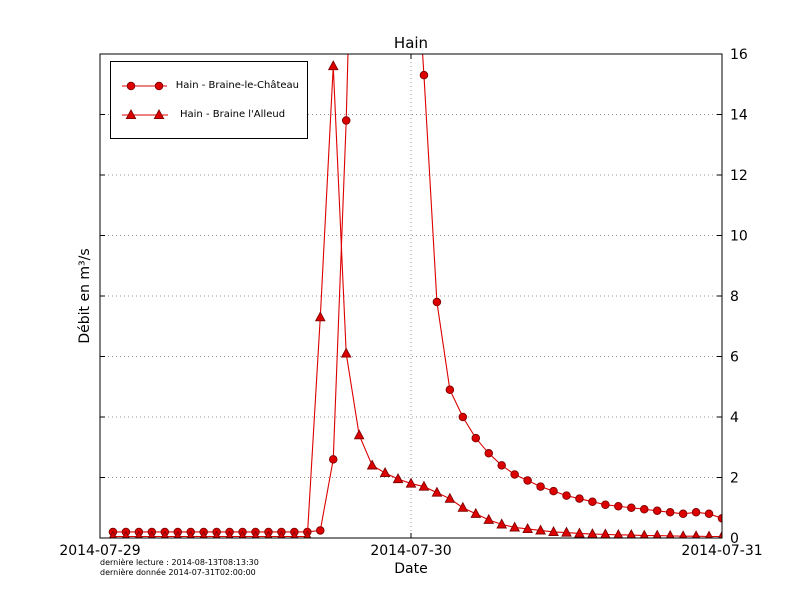 Image resolution: width=800 pixels, height=600 pixels. I want to click on x-tick-label: 2014-07-30, so click(411, 551).